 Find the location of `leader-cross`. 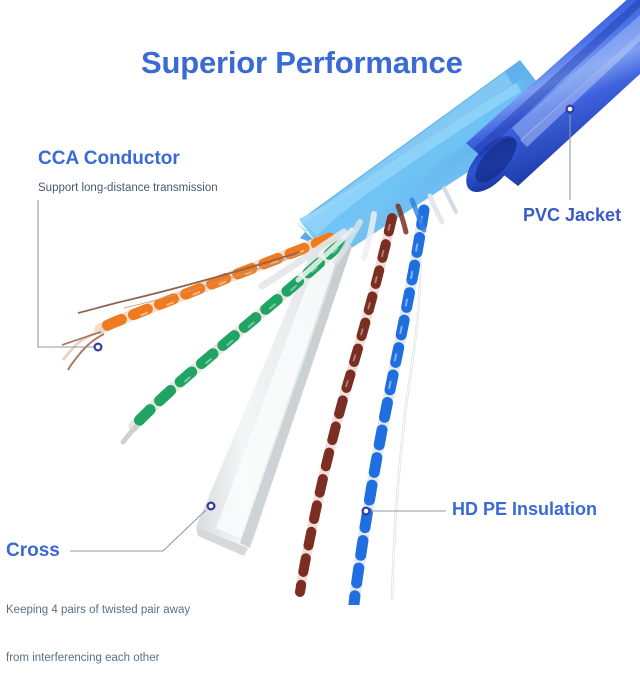

leader-cross is located at coordinates (138, 530).